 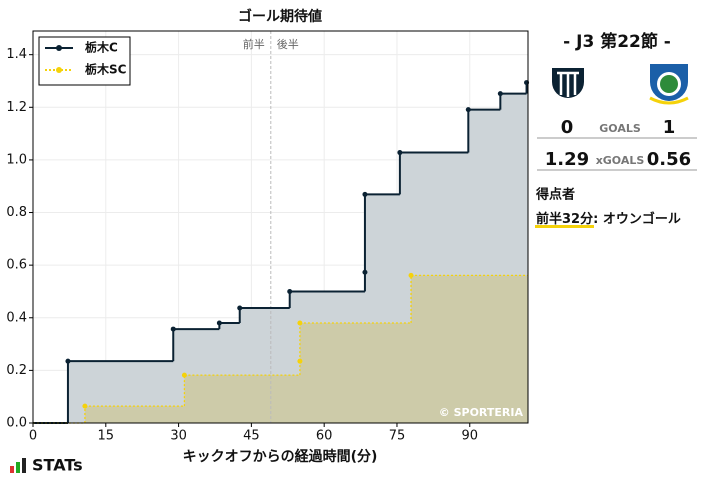 I want to click on home-xg: 1.29, so click(x=567, y=159).